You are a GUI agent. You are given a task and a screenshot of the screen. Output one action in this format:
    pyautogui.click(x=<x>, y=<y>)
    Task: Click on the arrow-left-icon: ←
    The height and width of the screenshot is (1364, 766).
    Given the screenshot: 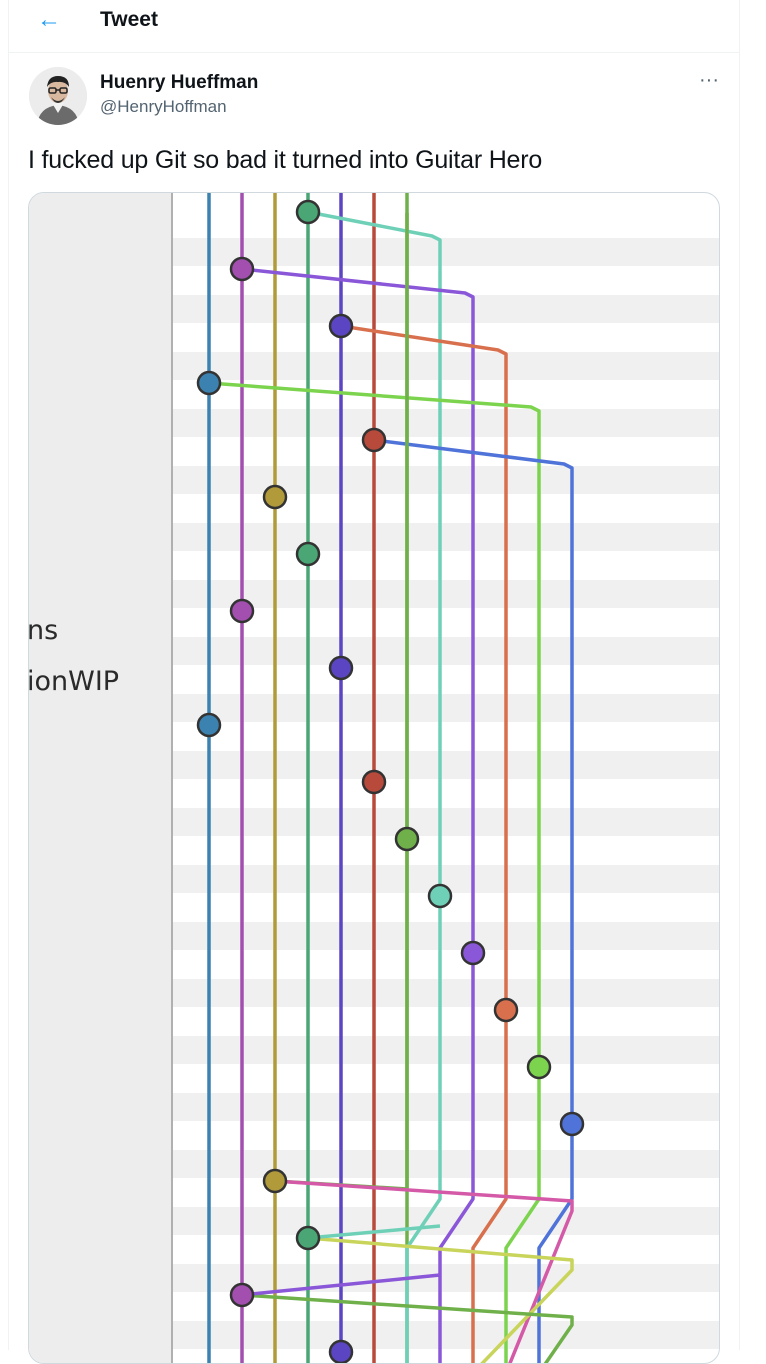 What is the action you would take?
    pyautogui.click(x=49, y=19)
    